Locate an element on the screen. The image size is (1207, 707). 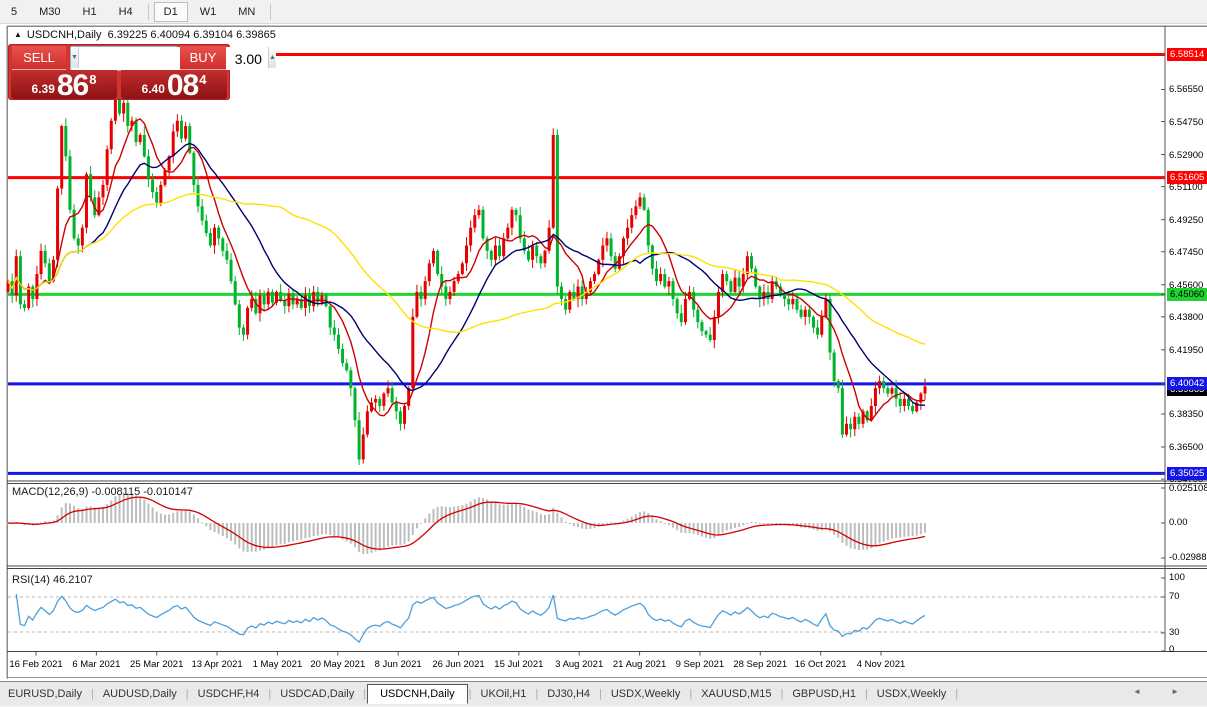
macd-signal-line is located at coordinates (466, 523).